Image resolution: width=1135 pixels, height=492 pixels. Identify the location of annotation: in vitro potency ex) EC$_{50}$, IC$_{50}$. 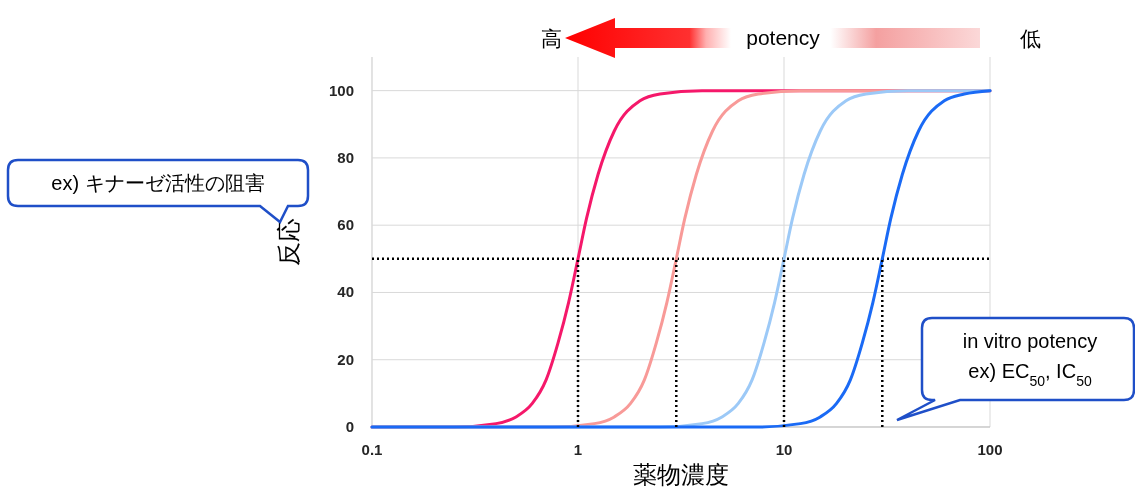
(1030, 359).